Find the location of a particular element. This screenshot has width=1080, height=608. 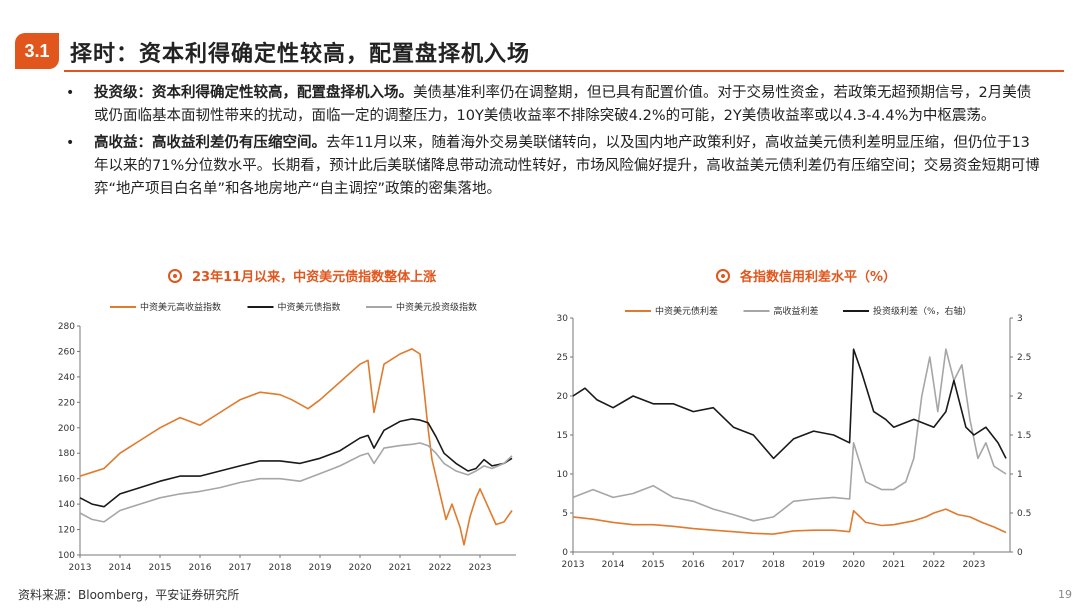

y-tick-label: 160 is located at coordinates (66, 480).